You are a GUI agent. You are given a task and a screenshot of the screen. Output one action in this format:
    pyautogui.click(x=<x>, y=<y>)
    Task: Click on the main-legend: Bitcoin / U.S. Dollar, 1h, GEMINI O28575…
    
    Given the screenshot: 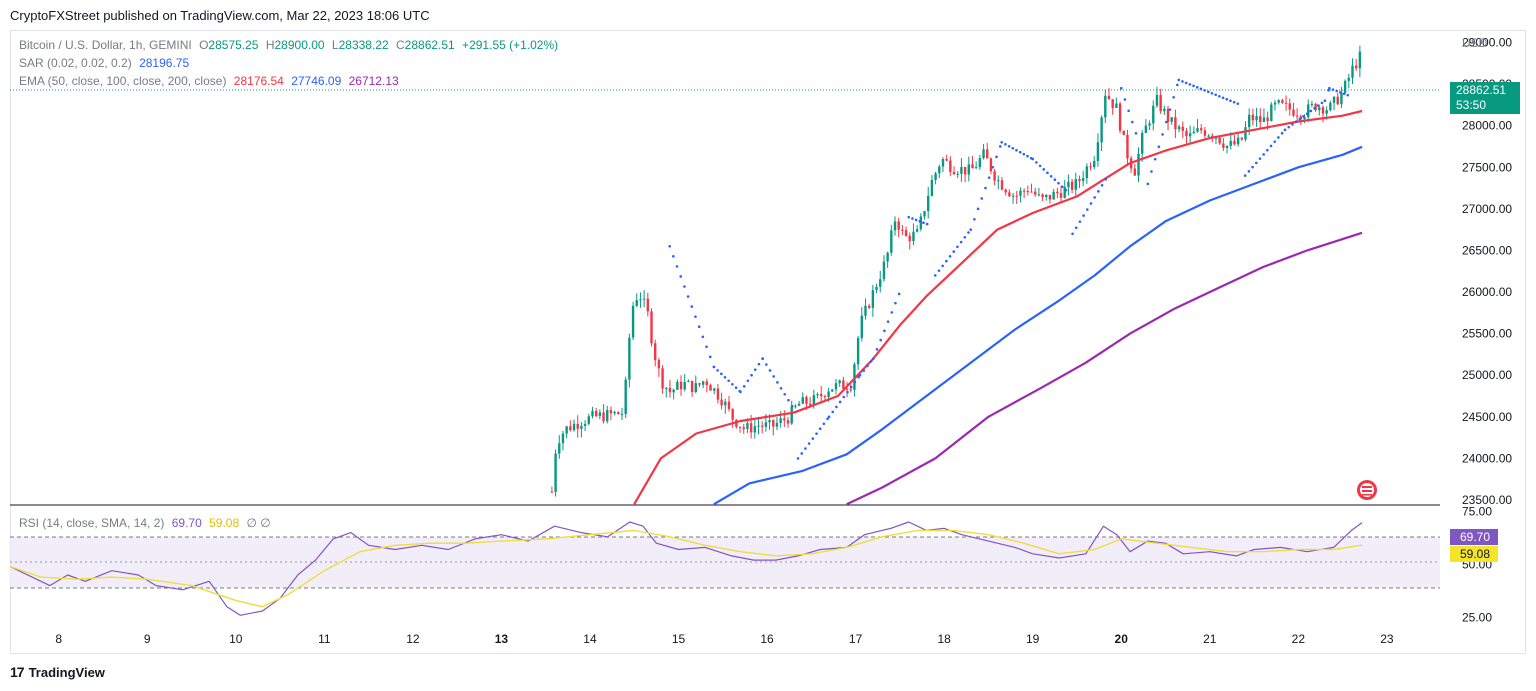 What is the action you would take?
    pyautogui.click(x=290, y=45)
    